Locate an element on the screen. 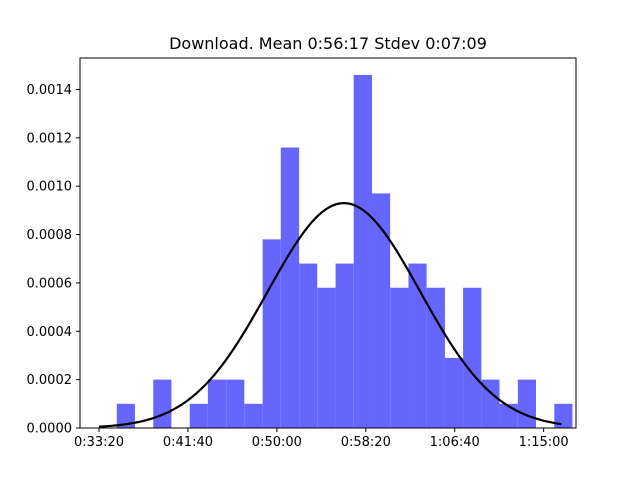  y-tick-label: 0.0014 is located at coordinates (50, 90).